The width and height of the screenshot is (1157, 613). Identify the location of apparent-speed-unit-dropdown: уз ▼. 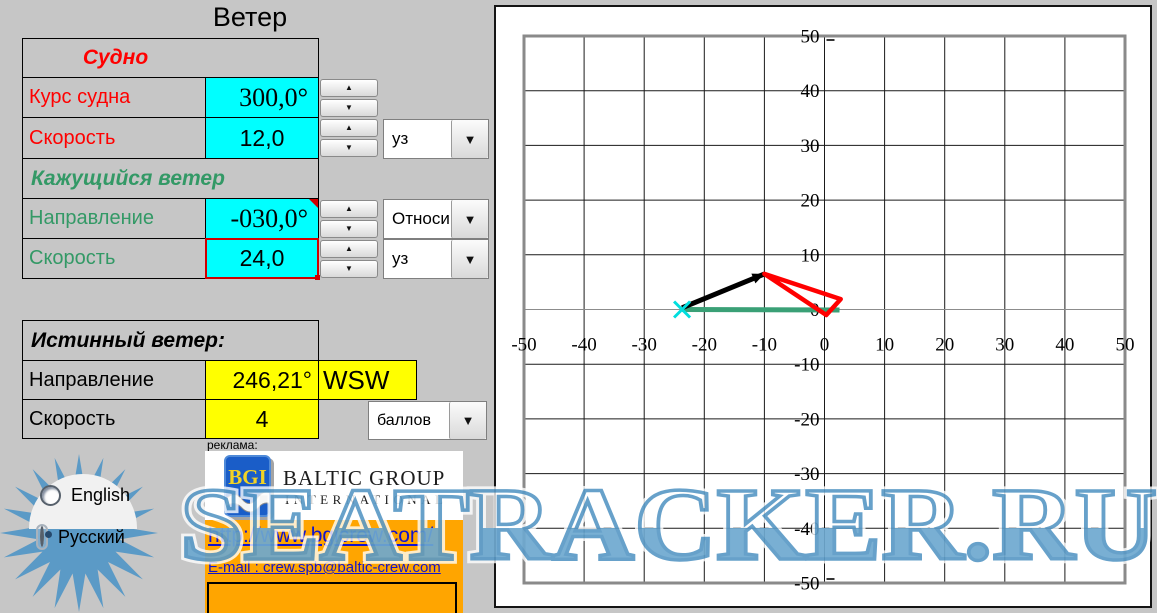
(436, 259).